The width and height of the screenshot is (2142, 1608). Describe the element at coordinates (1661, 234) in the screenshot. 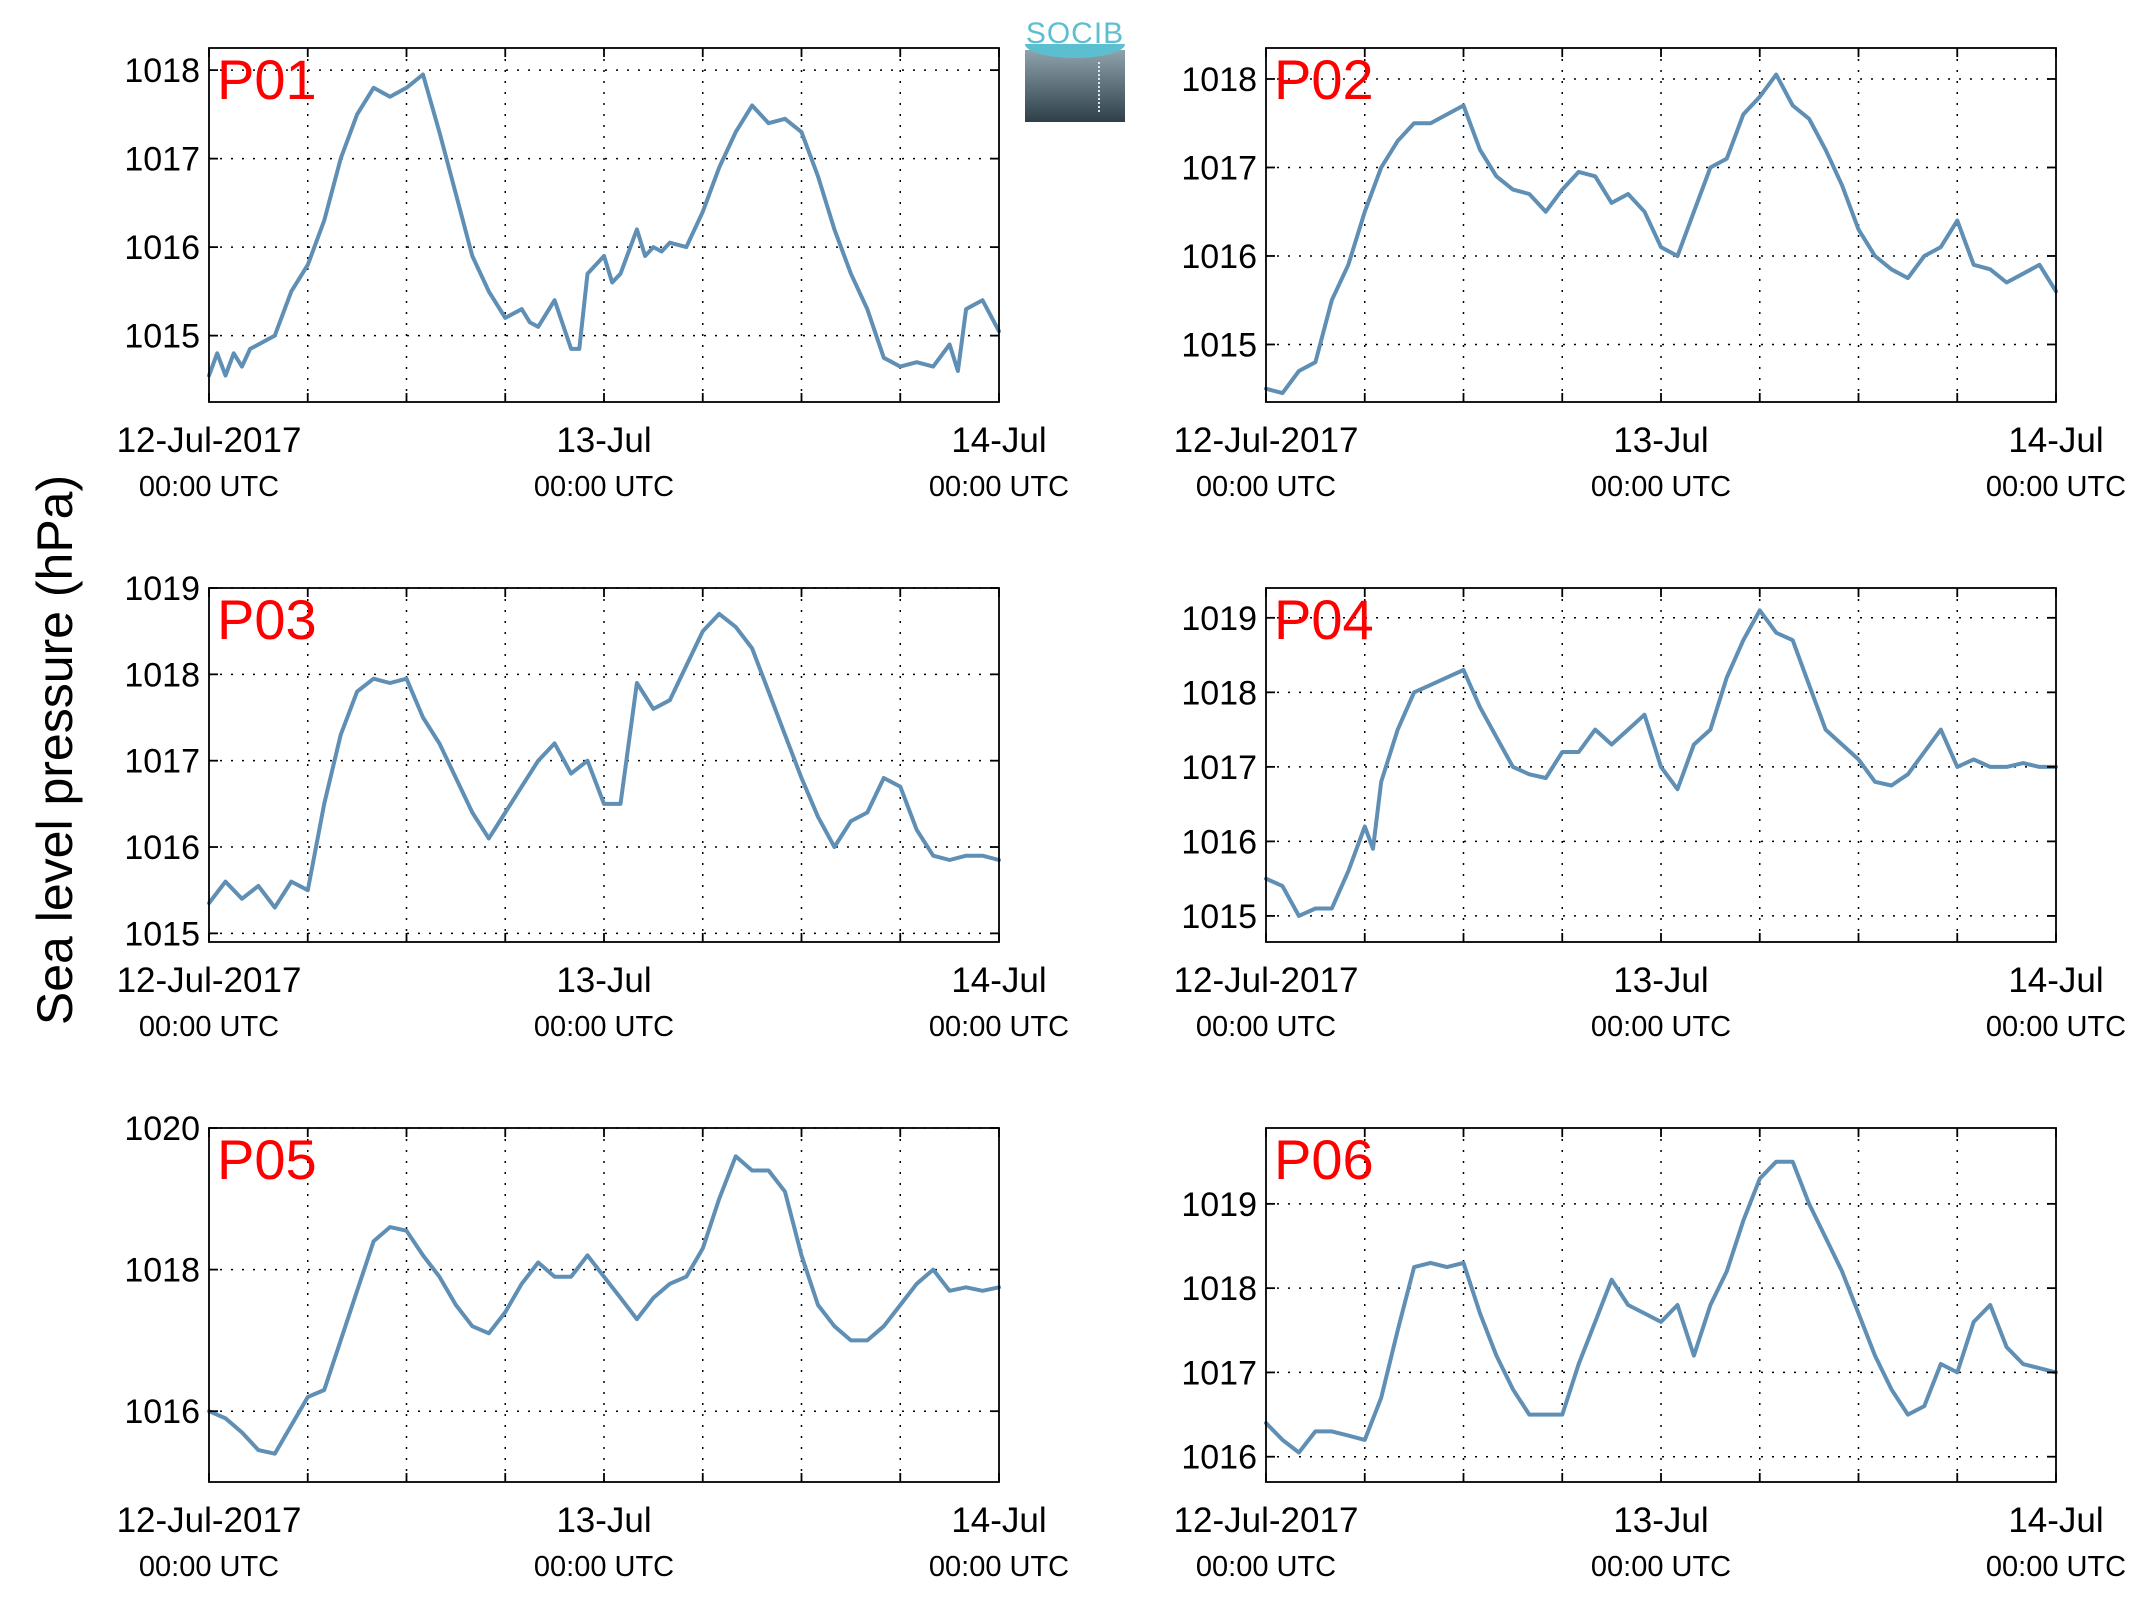

I see `series-line-p02` at that location.